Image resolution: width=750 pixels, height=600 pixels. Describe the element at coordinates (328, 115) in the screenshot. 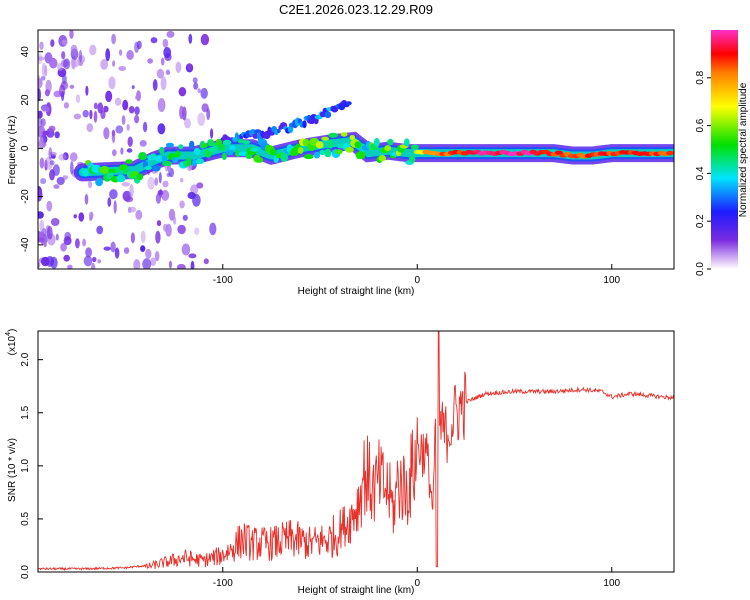

I see `secondary-trace-blob` at that location.